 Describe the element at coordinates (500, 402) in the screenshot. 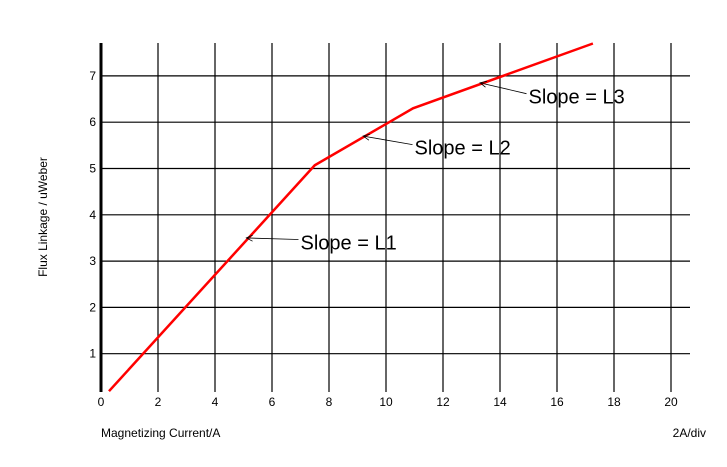

I see `x-tick-label: 14` at that location.